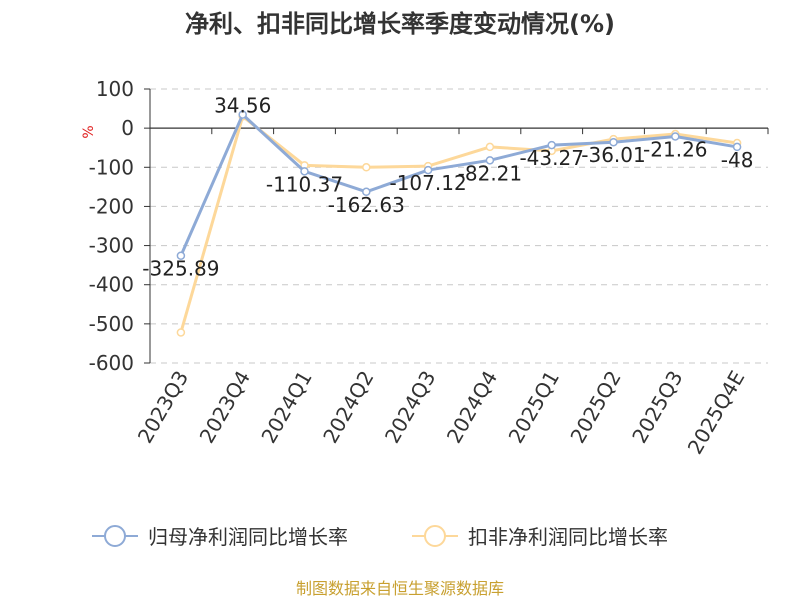  What do you see at coordinates (111, 285) in the screenshot?
I see `y-tick-label: -400` at bounding box center [111, 285].